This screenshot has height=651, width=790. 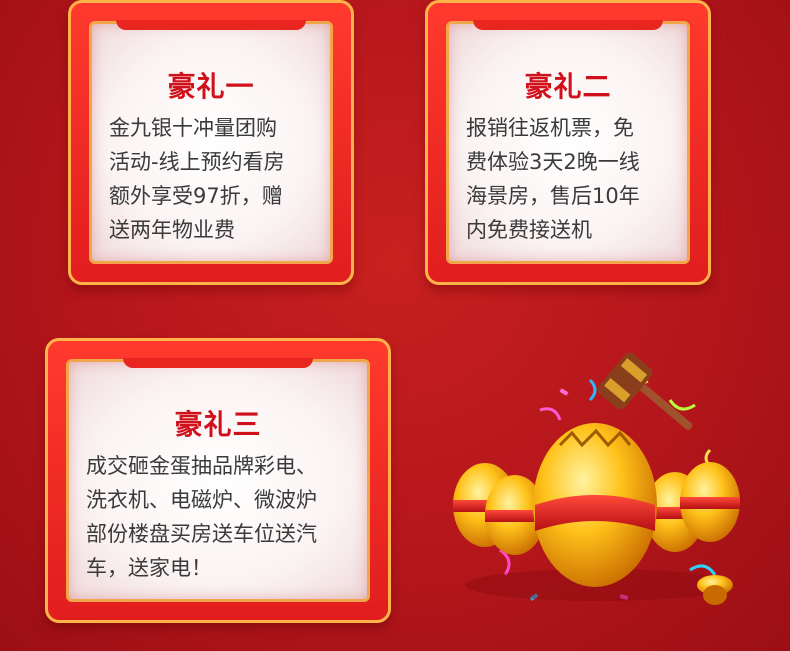 What do you see at coordinates (553, 179) in the screenshot?
I see `gift-description: 报销往返机票，免 费体验3天2晚一线 海景房，售后10年 内免费接送机` at bounding box center [553, 179].